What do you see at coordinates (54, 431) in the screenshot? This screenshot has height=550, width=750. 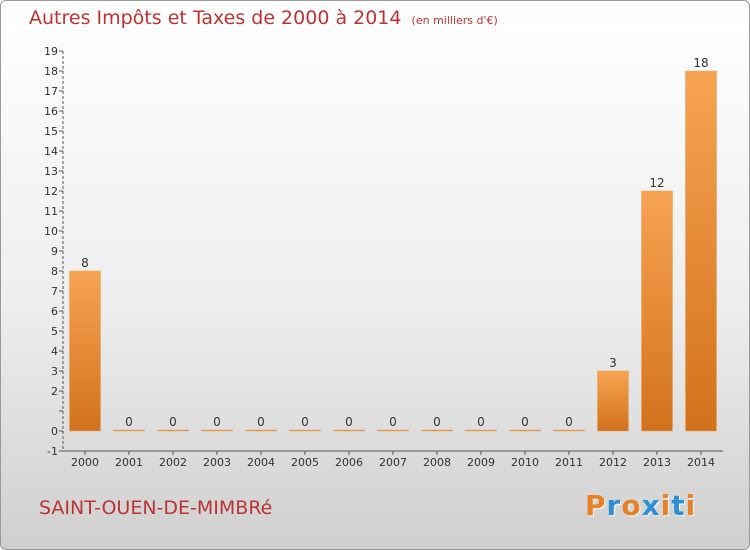 I see `y-tick-label: 0` at bounding box center [54, 431].